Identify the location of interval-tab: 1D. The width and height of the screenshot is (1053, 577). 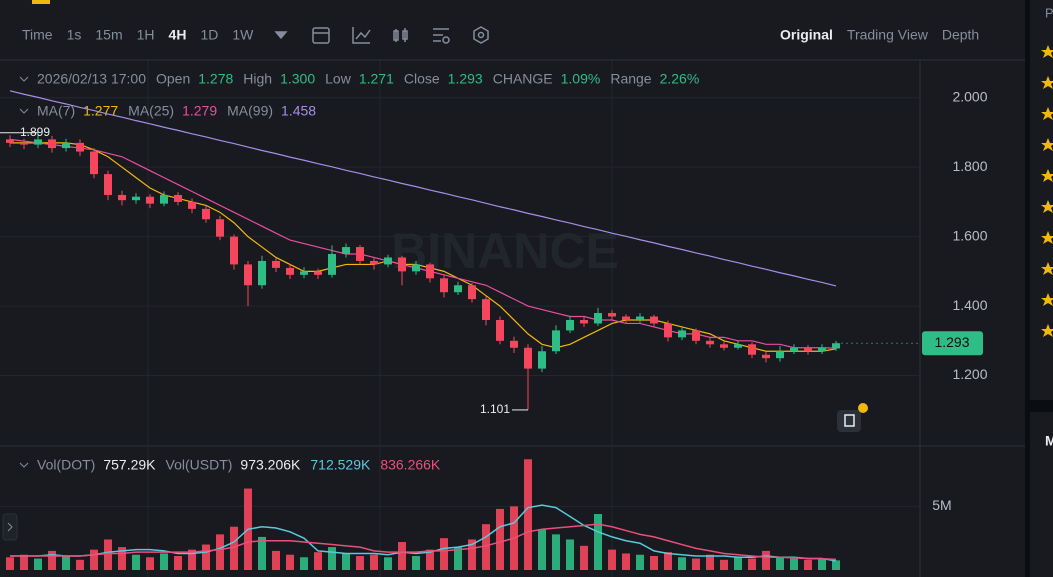
(209, 35).